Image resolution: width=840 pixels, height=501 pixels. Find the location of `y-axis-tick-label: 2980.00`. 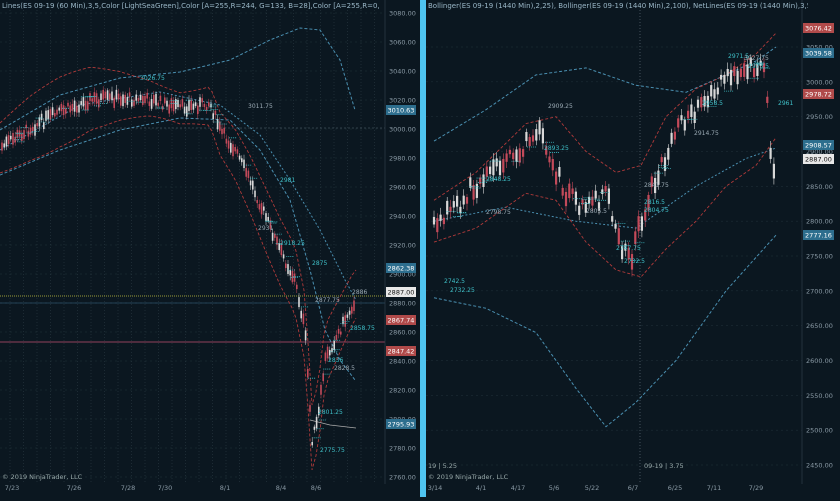

y-axis-tick-label: 2980.00 is located at coordinates (402, 159).